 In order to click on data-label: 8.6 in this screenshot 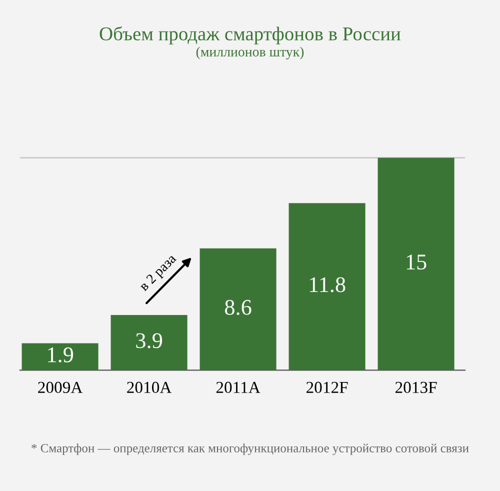, I will do `click(238, 307)`.